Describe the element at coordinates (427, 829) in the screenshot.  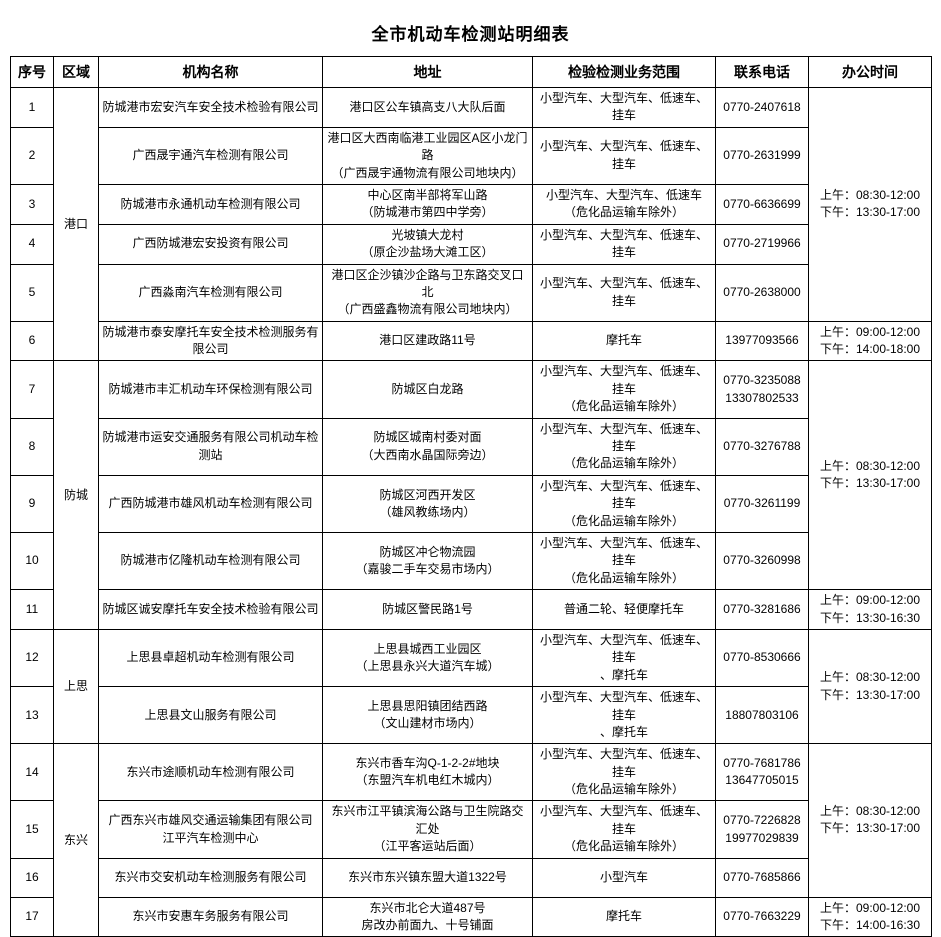
I see `cell-address: 东兴市江平镇滨海公路与卫生院路交汇处 （江平客运站后面）` at that location.